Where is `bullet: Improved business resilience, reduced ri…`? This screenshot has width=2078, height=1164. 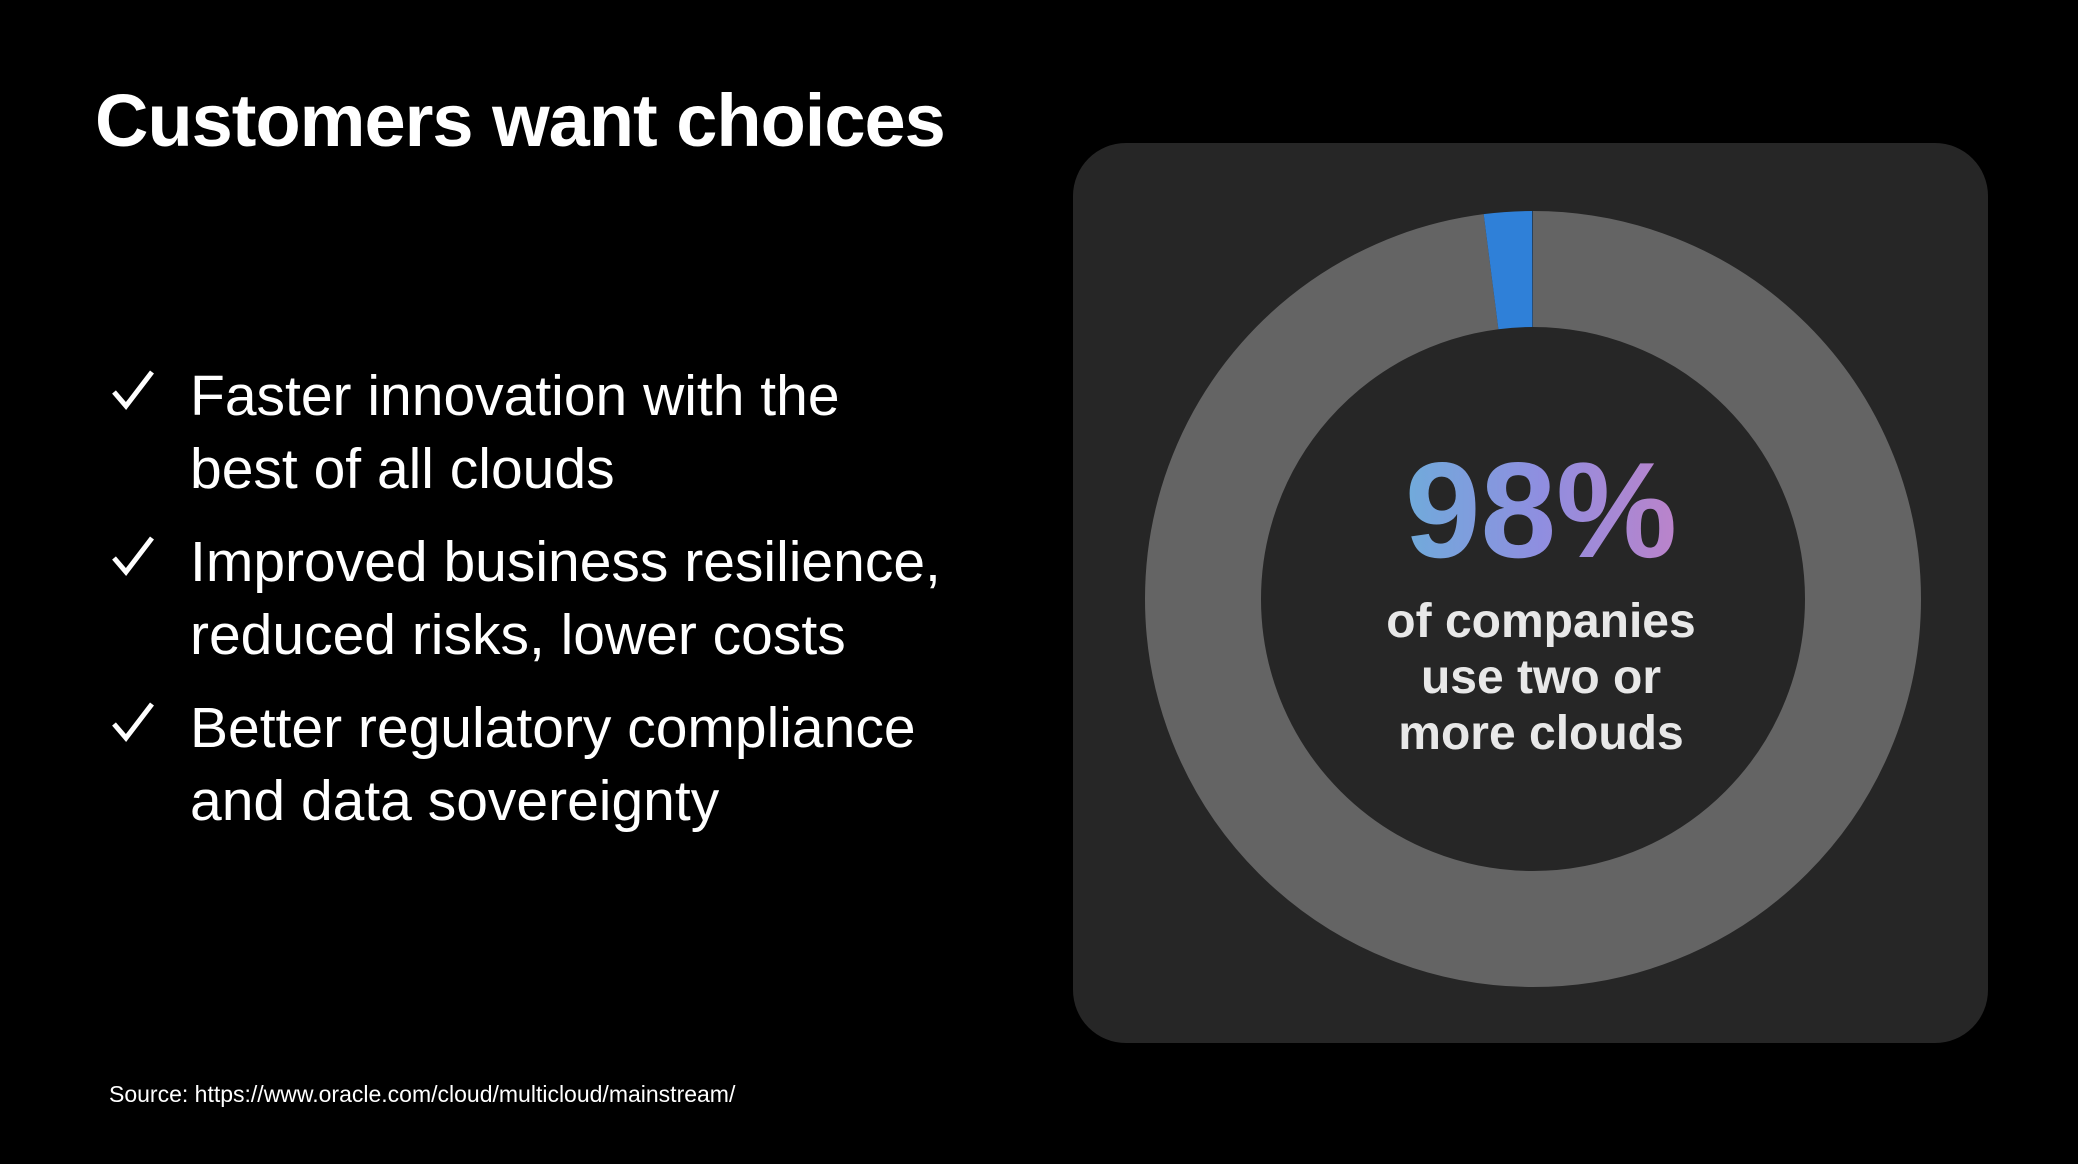
bullet: Improved business resilience, reduced ri… is located at coordinates (525, 599).